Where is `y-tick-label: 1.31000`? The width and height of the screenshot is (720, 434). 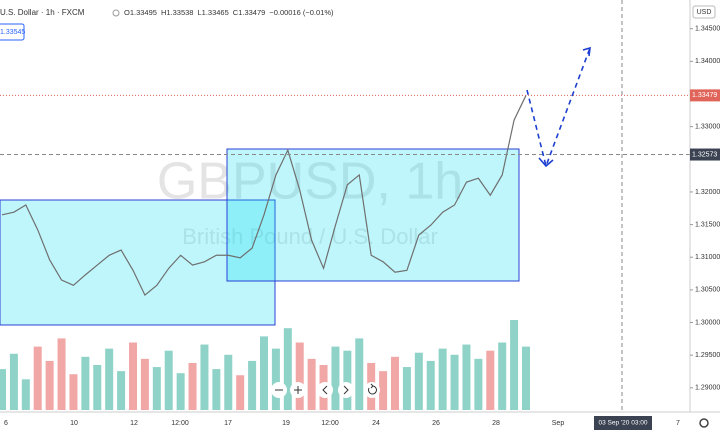
y-tick-label: 1.31000 is located at coordinates (707, 257).